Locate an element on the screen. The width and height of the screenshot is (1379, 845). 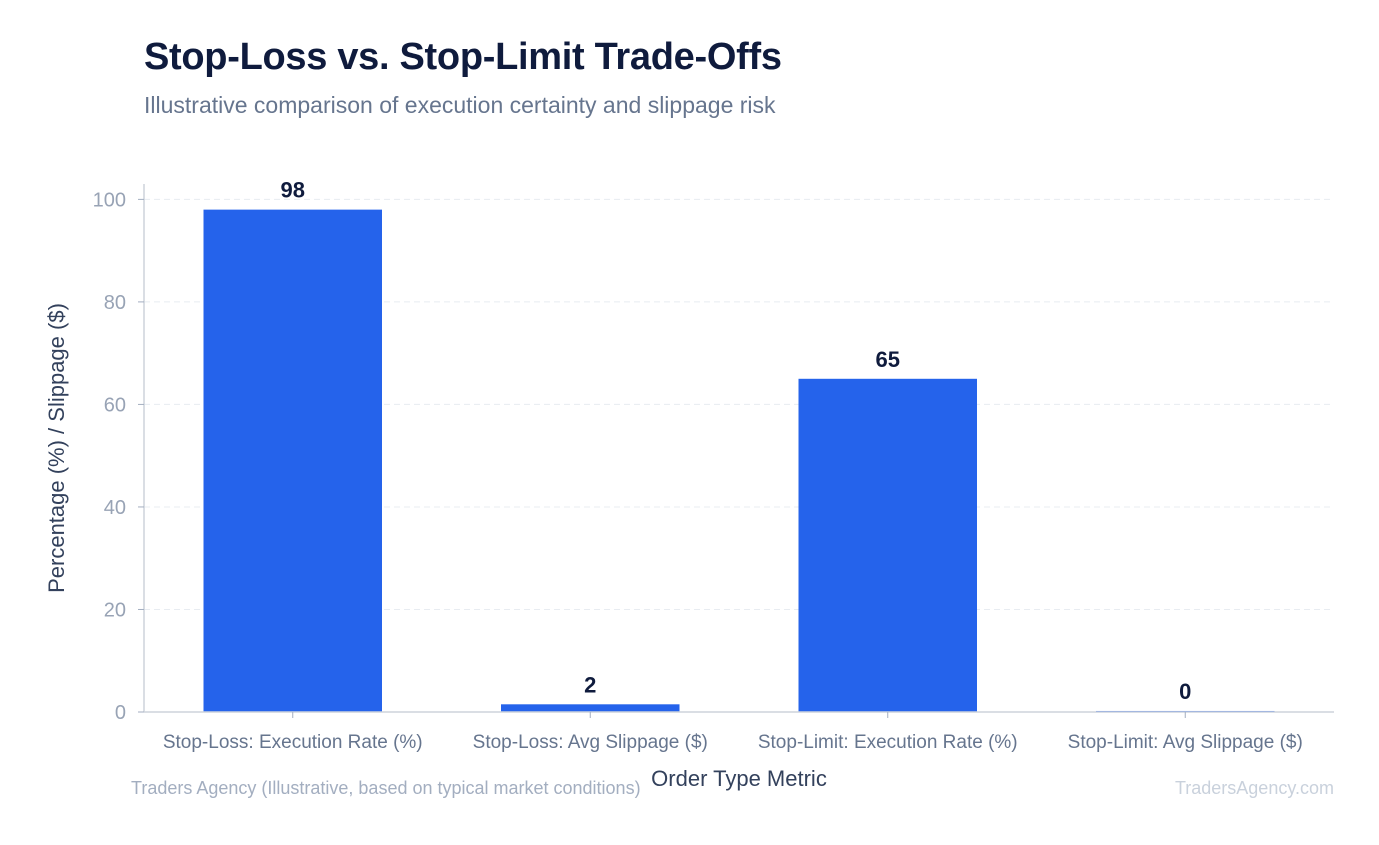
x-tick-label: Stop-Loss: Avg Slippage ($) is located at coordinates (590, 742).